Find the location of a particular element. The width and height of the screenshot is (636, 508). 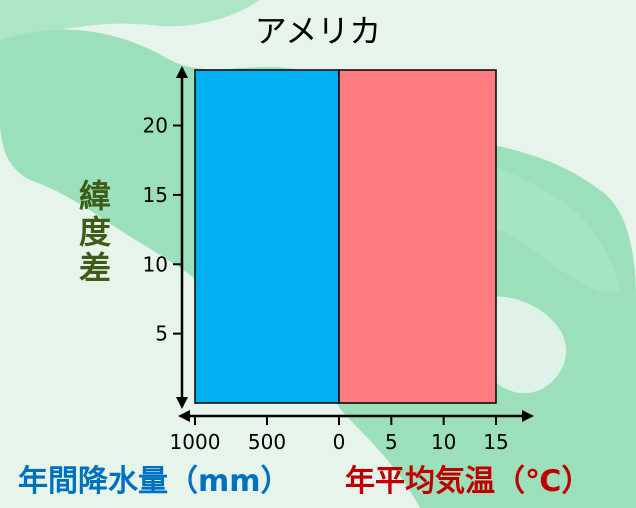

y-axis-label: 緯度差 is located at coordinates (95, 232).